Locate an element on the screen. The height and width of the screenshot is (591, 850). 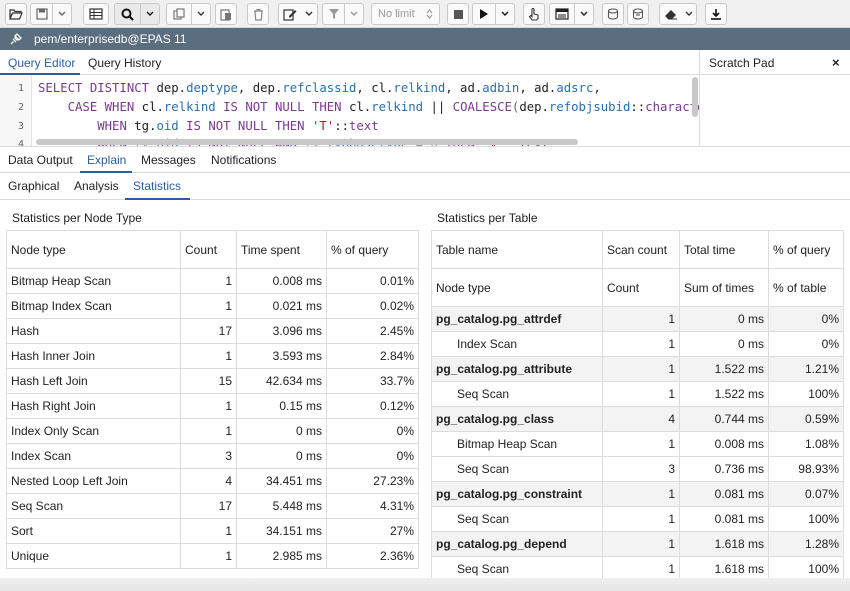
row-limit-value: No limit is located at coordinates (396, 14).